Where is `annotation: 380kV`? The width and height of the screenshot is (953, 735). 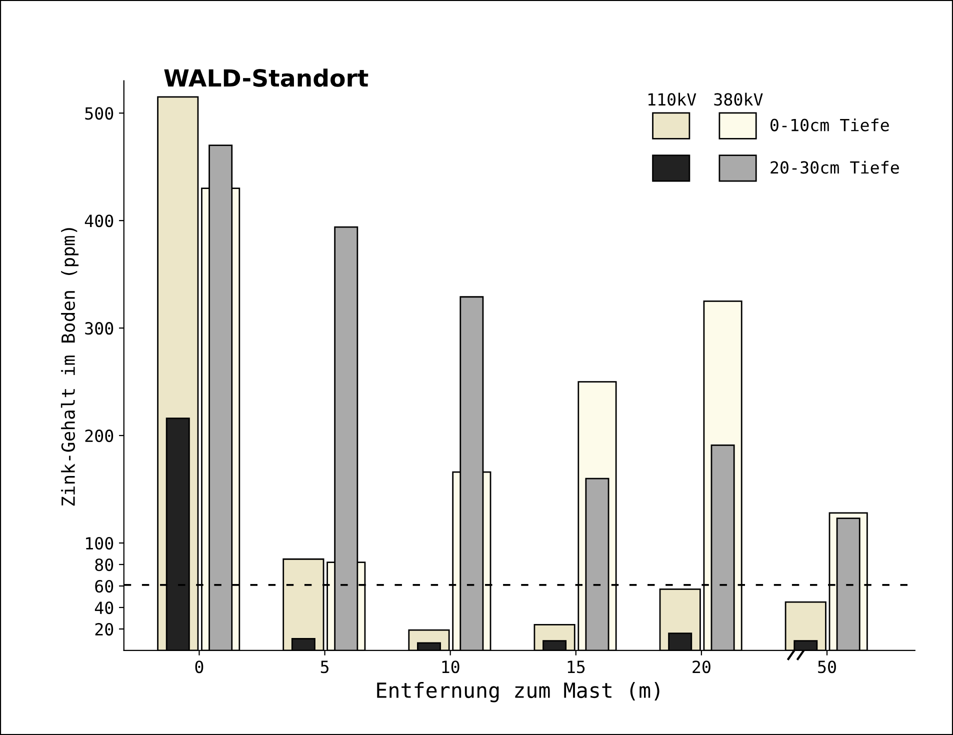
annotation: 380kV is located at coordinates (738, 99).